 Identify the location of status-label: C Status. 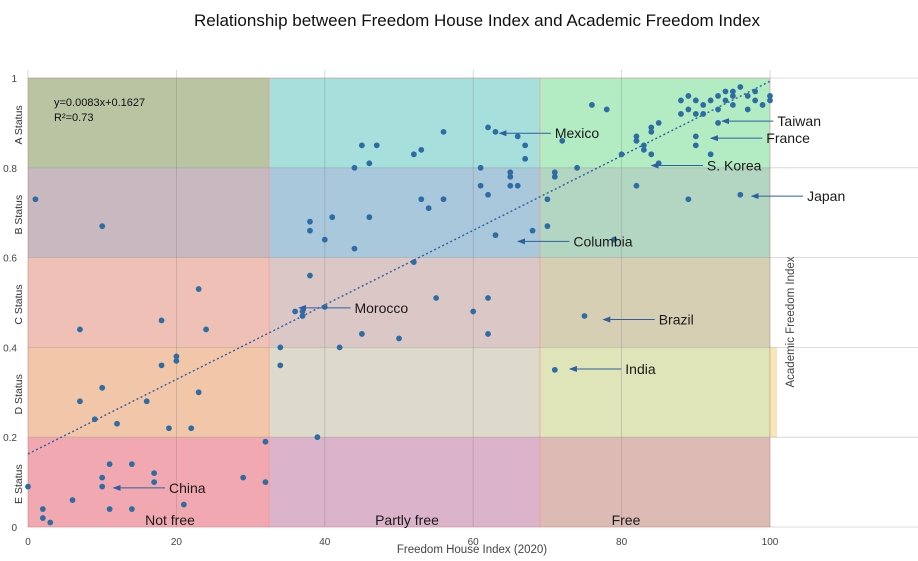
(19, 304).